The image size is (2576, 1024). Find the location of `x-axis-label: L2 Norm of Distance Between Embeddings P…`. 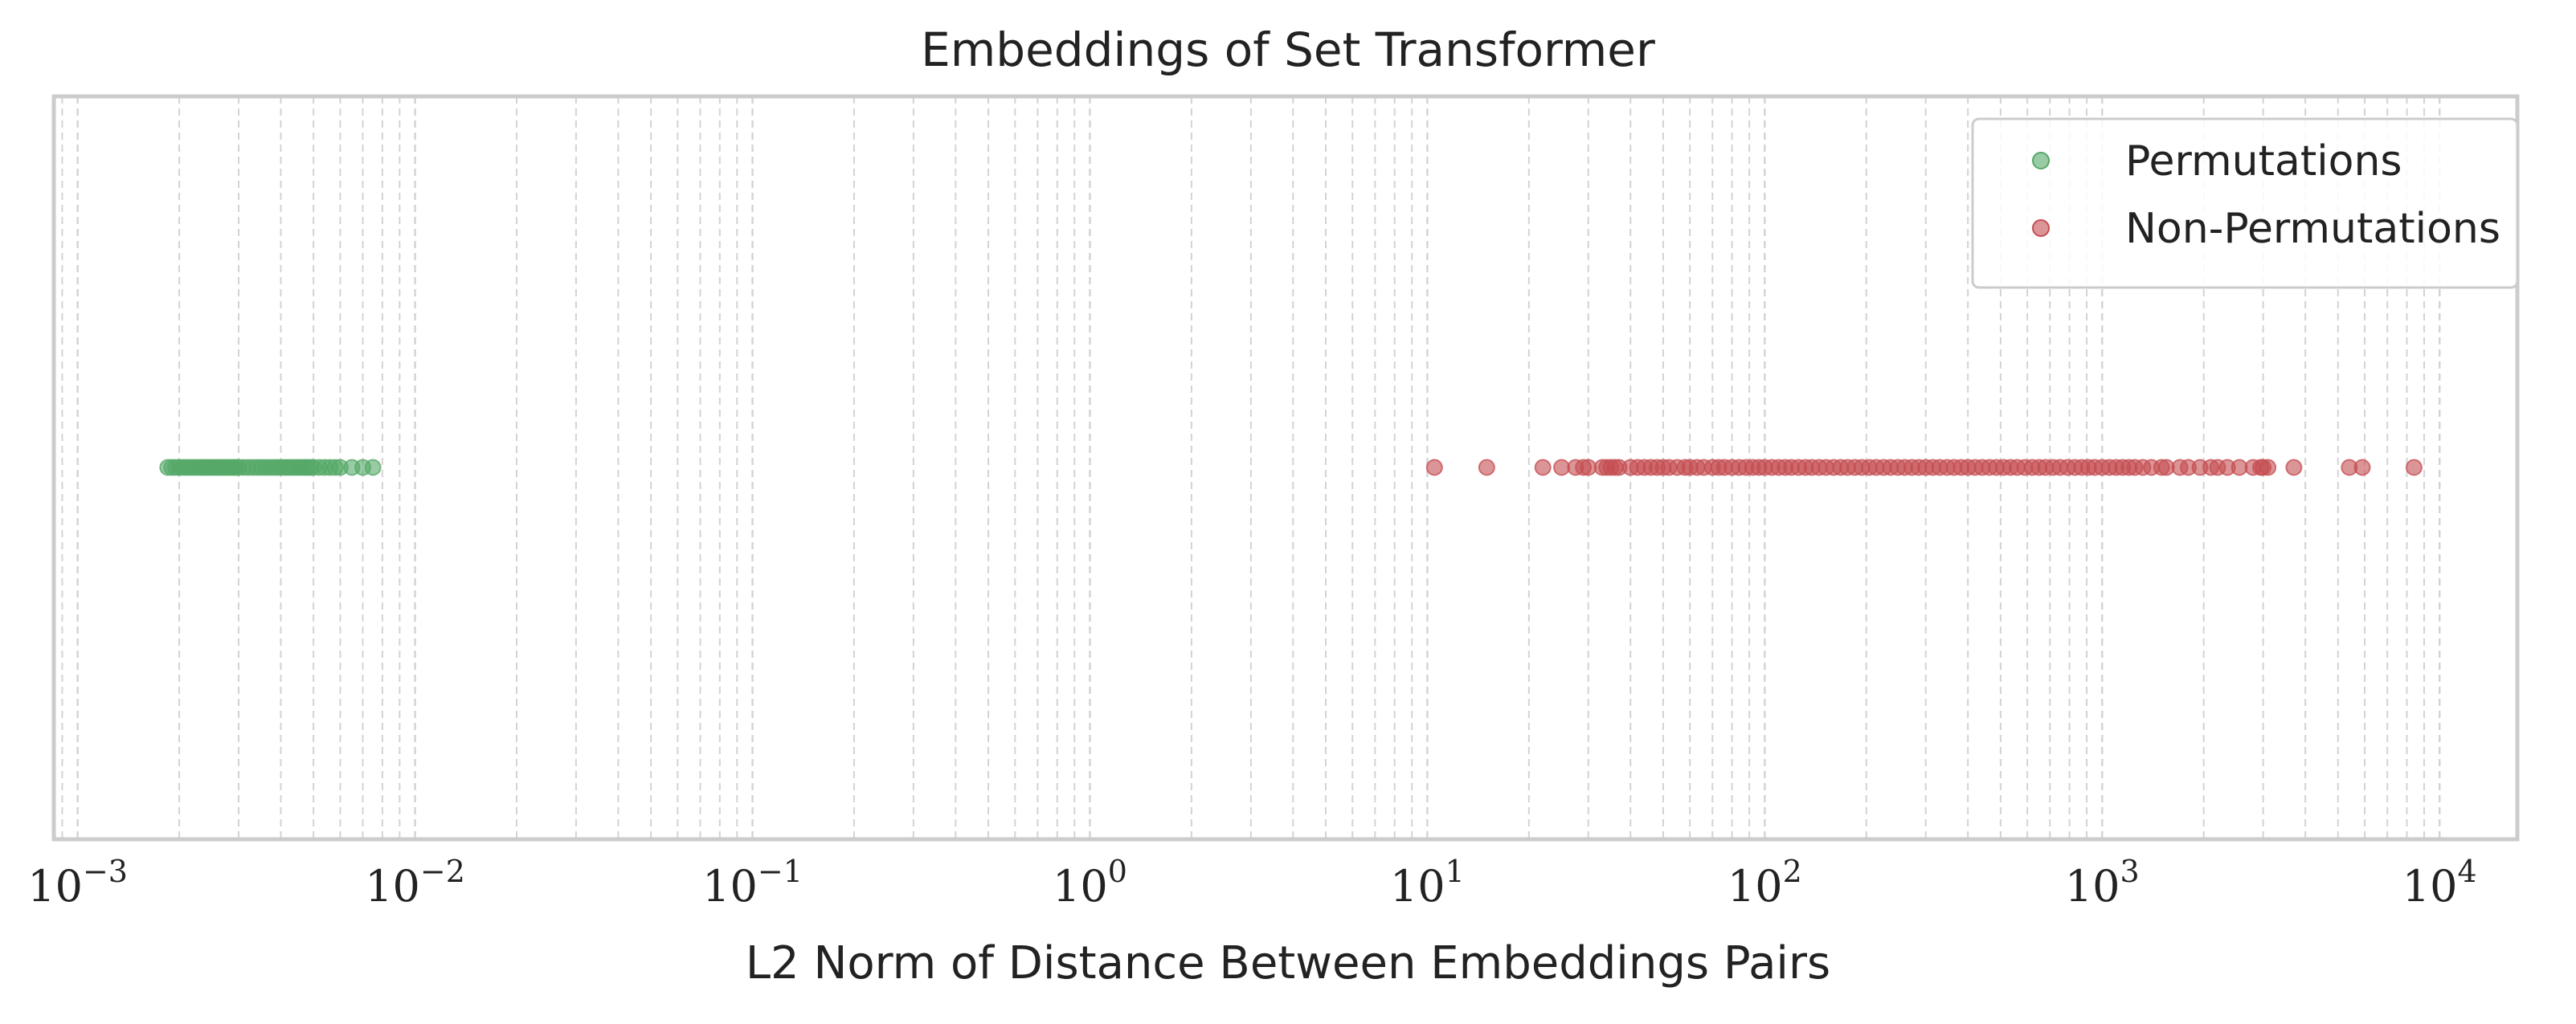

x-axis-label: L2 Norm of Distance Between Embeddings P… is located at coordinates (1288, 963).